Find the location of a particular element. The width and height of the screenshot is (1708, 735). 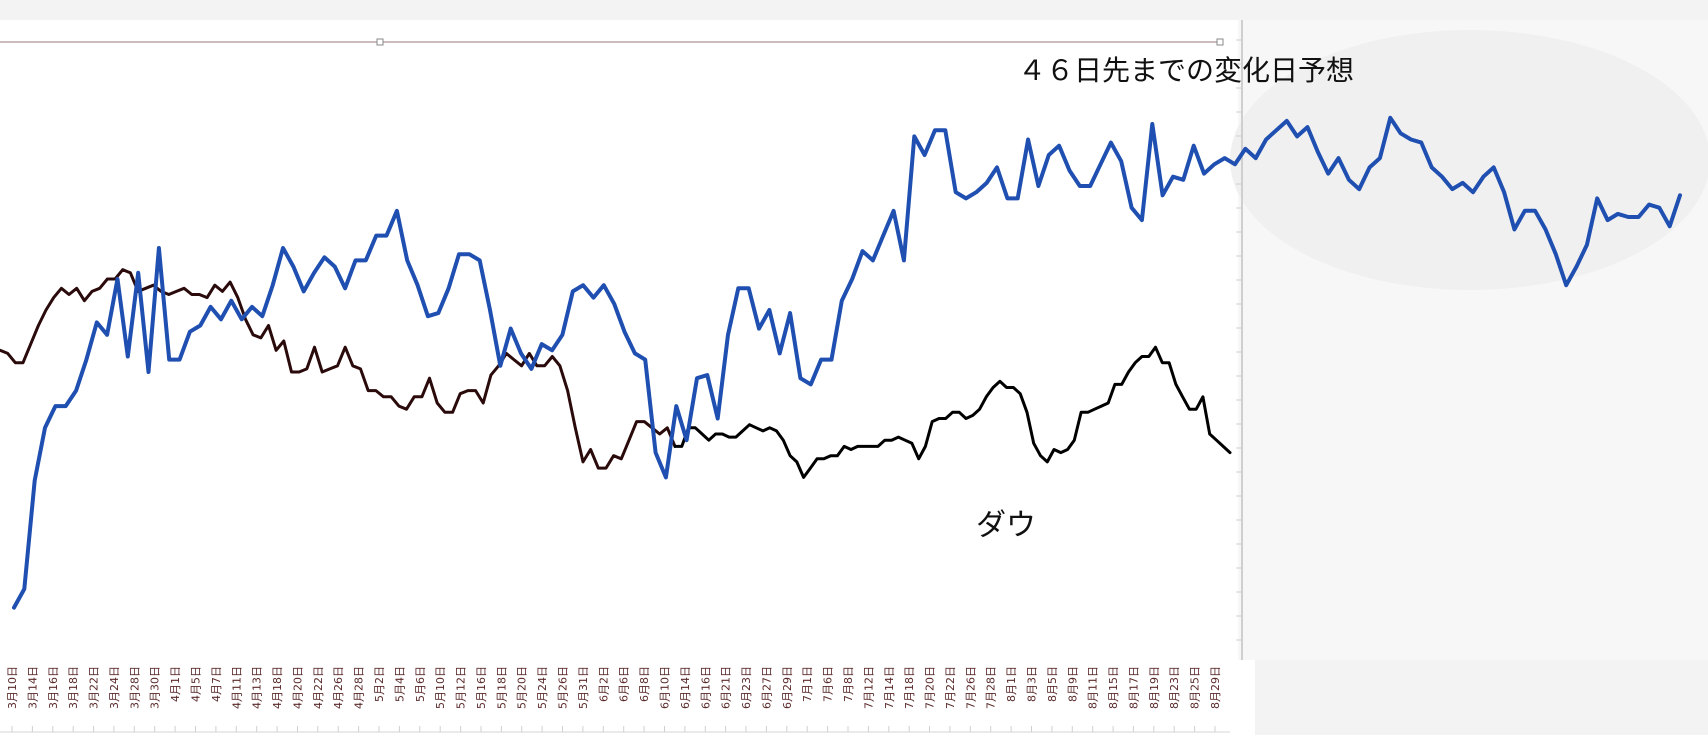

x-tick-label: 4月13日 is located at coordinates (257, 687).